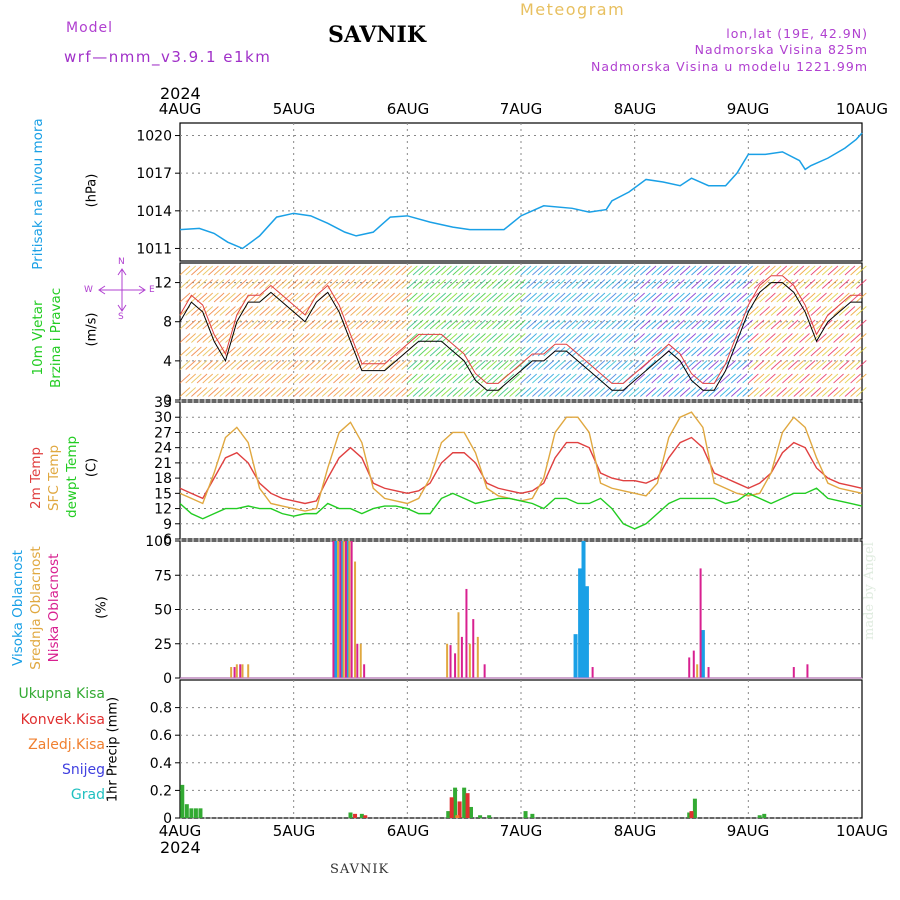 The width and height of the screenshot is (900, 900). What do you see at coordinates (163, 645) in the screenshot?
I see `y-tick-label: 25` at bounding box center [163, 645].